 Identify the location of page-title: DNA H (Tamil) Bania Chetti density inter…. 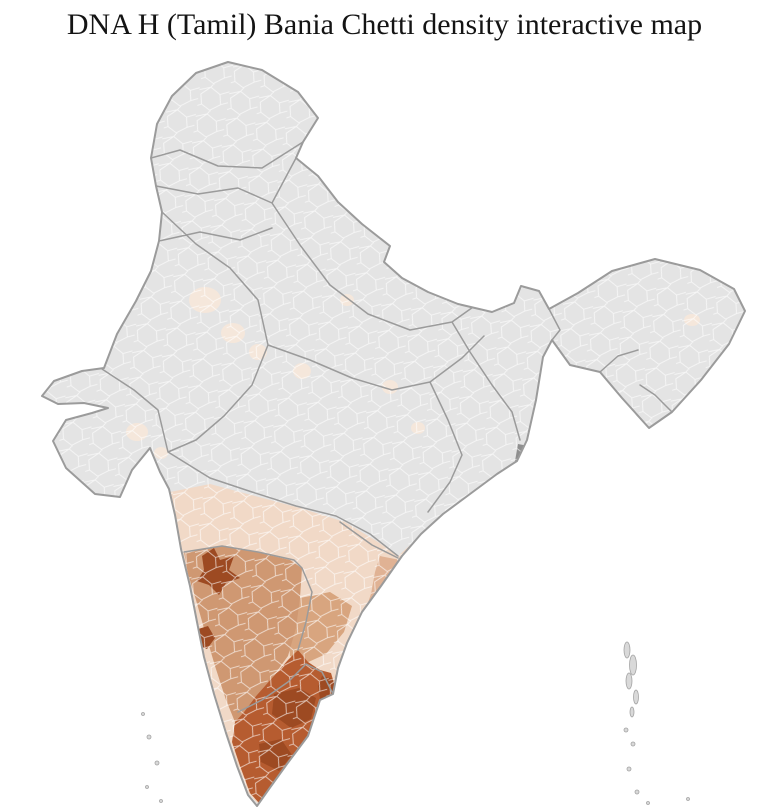
(384, 24).